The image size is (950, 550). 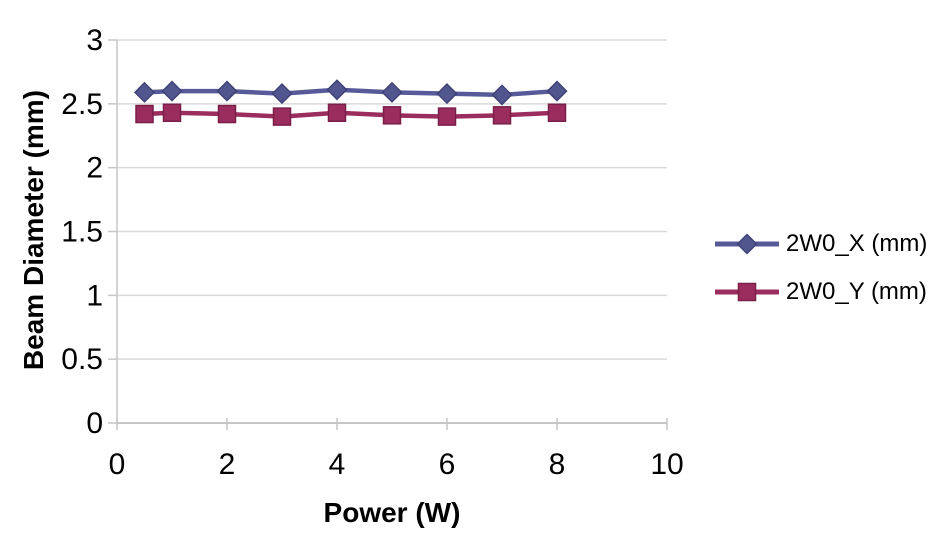 I want to click on x-tick-label: 4, so click(x=337, y=464).